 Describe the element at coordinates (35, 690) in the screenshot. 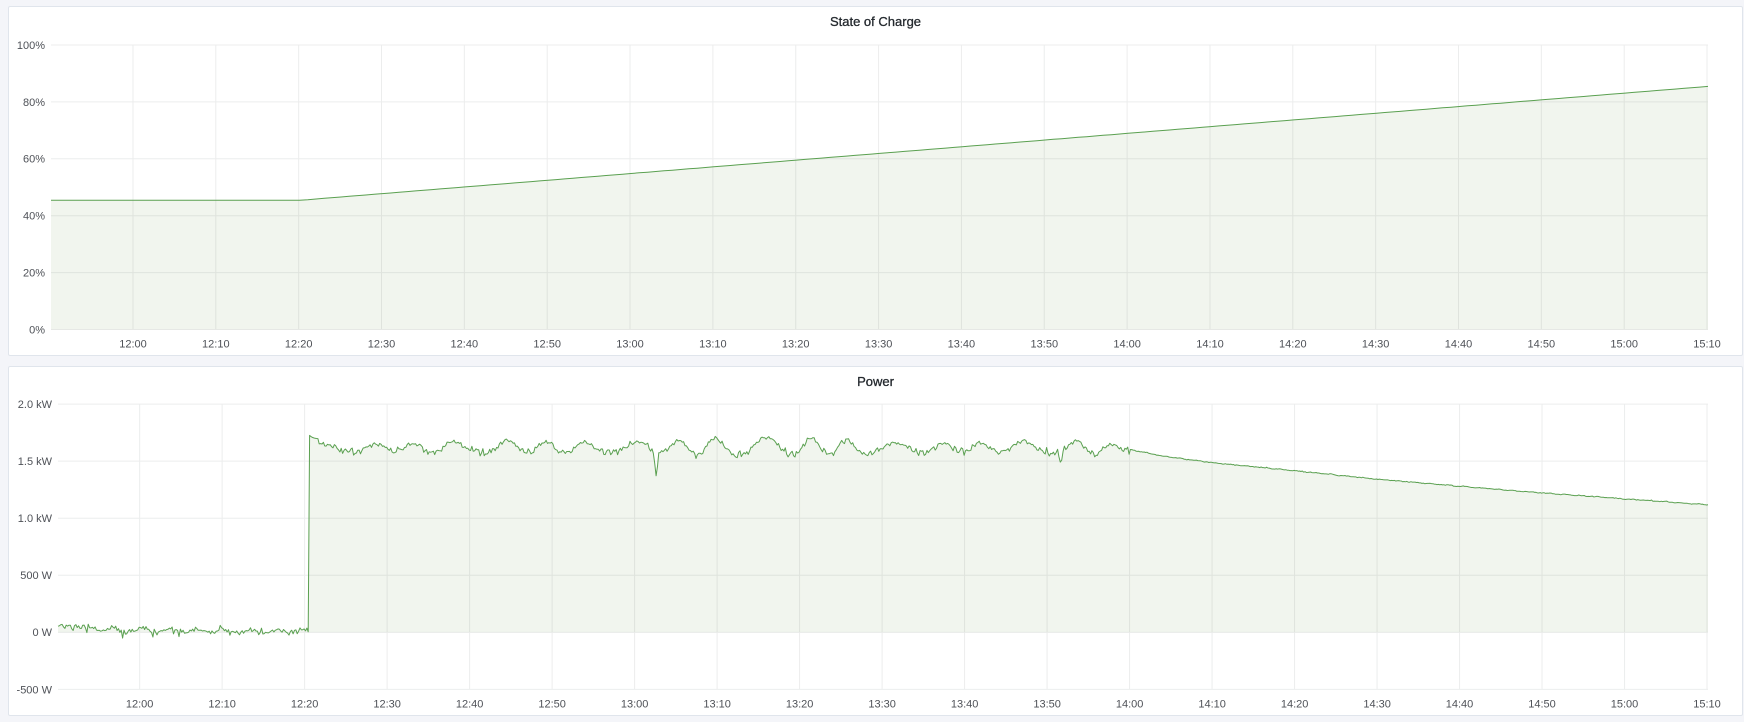

I see `svg-text: -500 W` at that location.